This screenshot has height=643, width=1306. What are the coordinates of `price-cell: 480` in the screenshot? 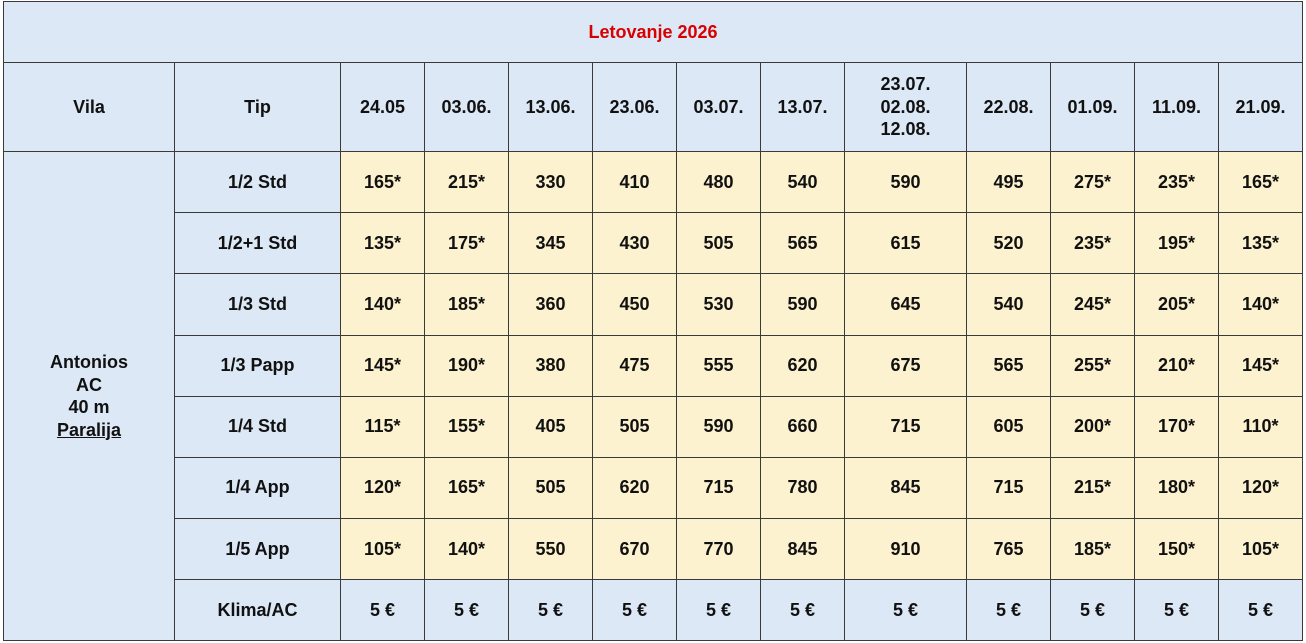 It's located at (718, 182).